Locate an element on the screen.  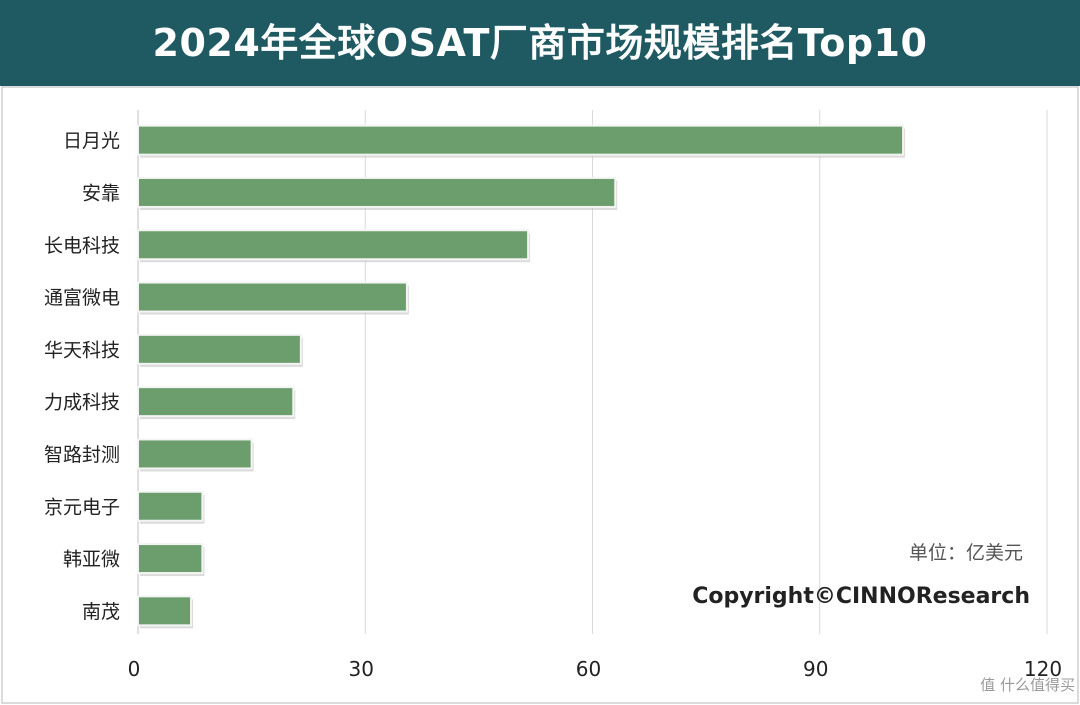
chart-title: 2024年全球OSAT厂商市场规模排名Top10 is located at coordinates (540, 43).